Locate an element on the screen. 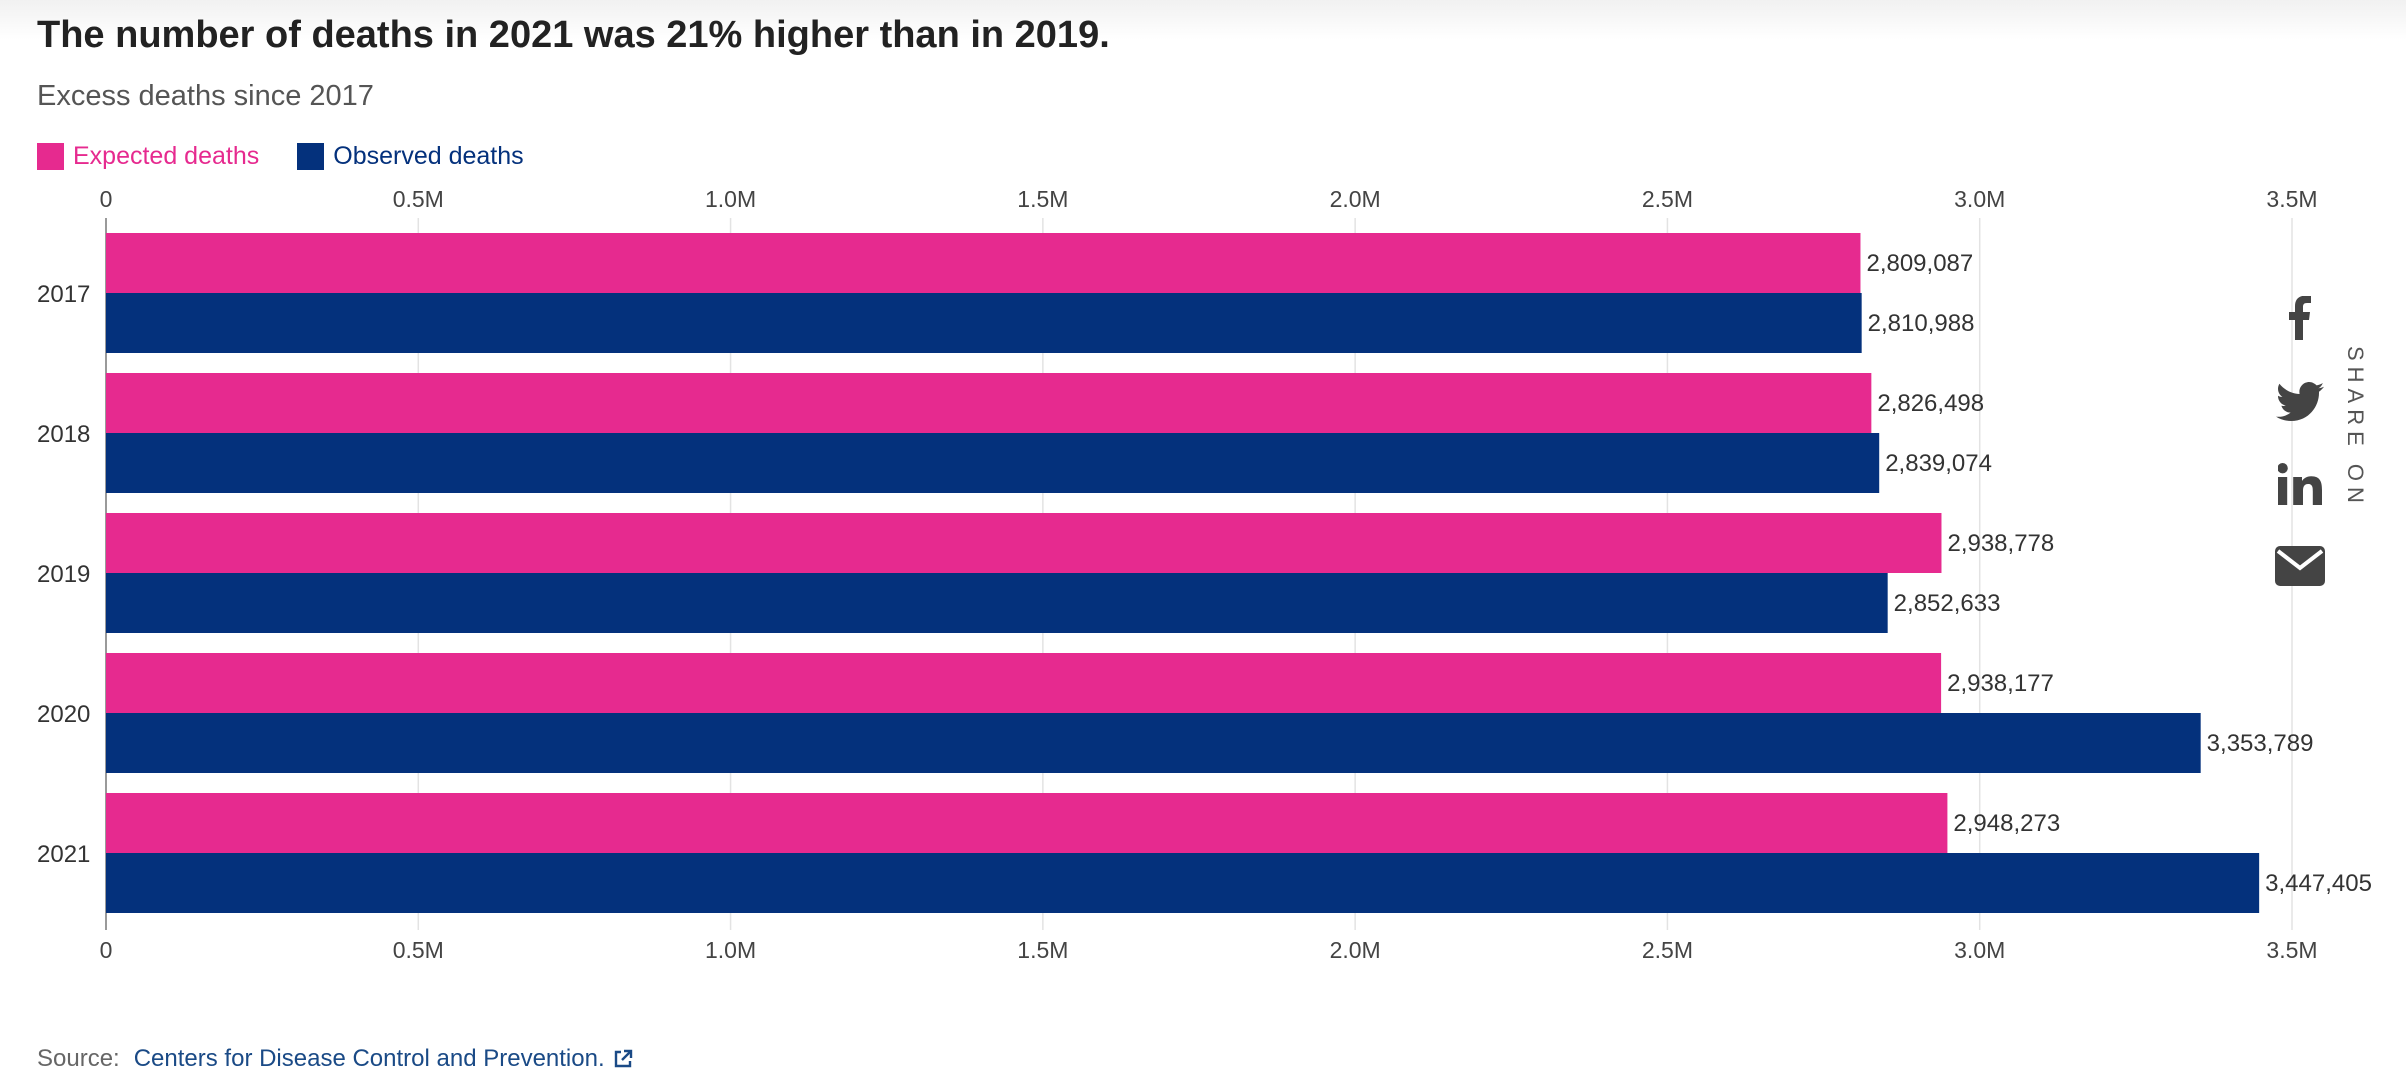 Image resolution: width=2406 pixels, height=1084 pixels. value-label: 3,353,789 is located at coordinates (2260, 743).